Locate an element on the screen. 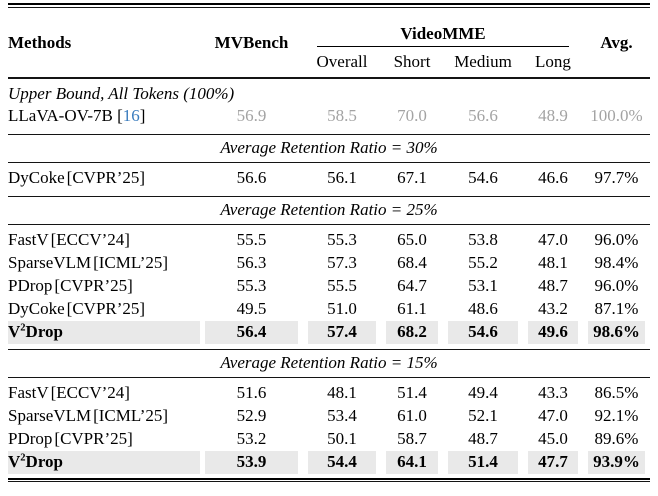 This screenshot has height=496, width=658. medium-value: 56.6 is located at coordinates (483, 115).